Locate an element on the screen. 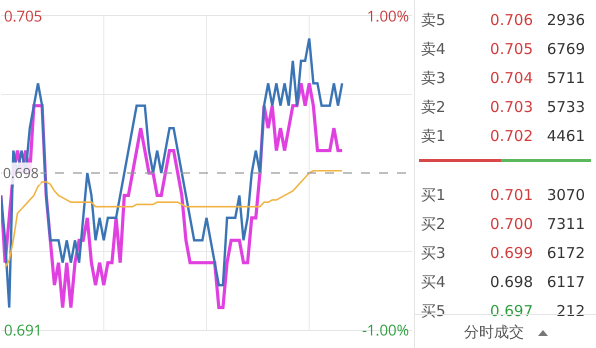 The width and height of the screenshot is (596, 348). data-label: 0.705 is located at coordinates (511, 49).